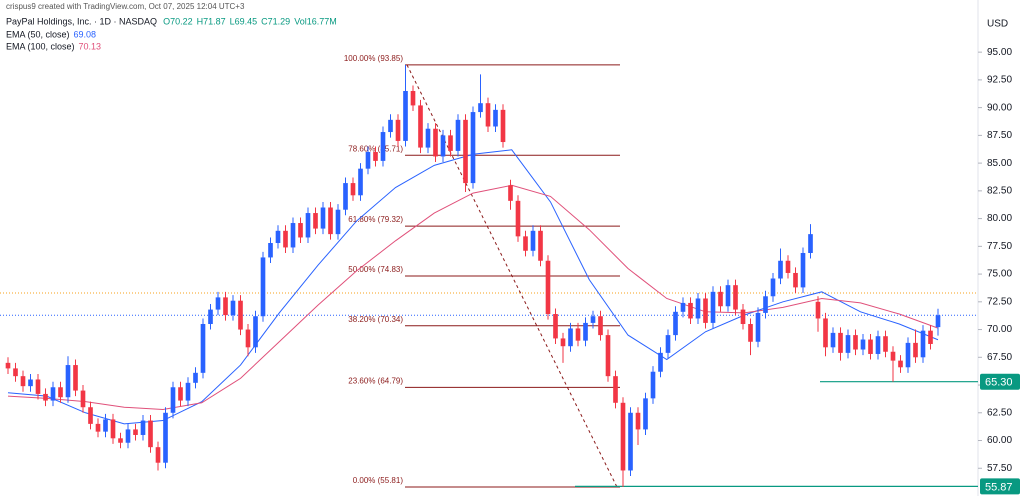 This screenshot has height=496, width=1024. Describe the element at coordinates (378, 480) in the screenshot. I see `fib-label: 0.00% (55.81)` at that location.